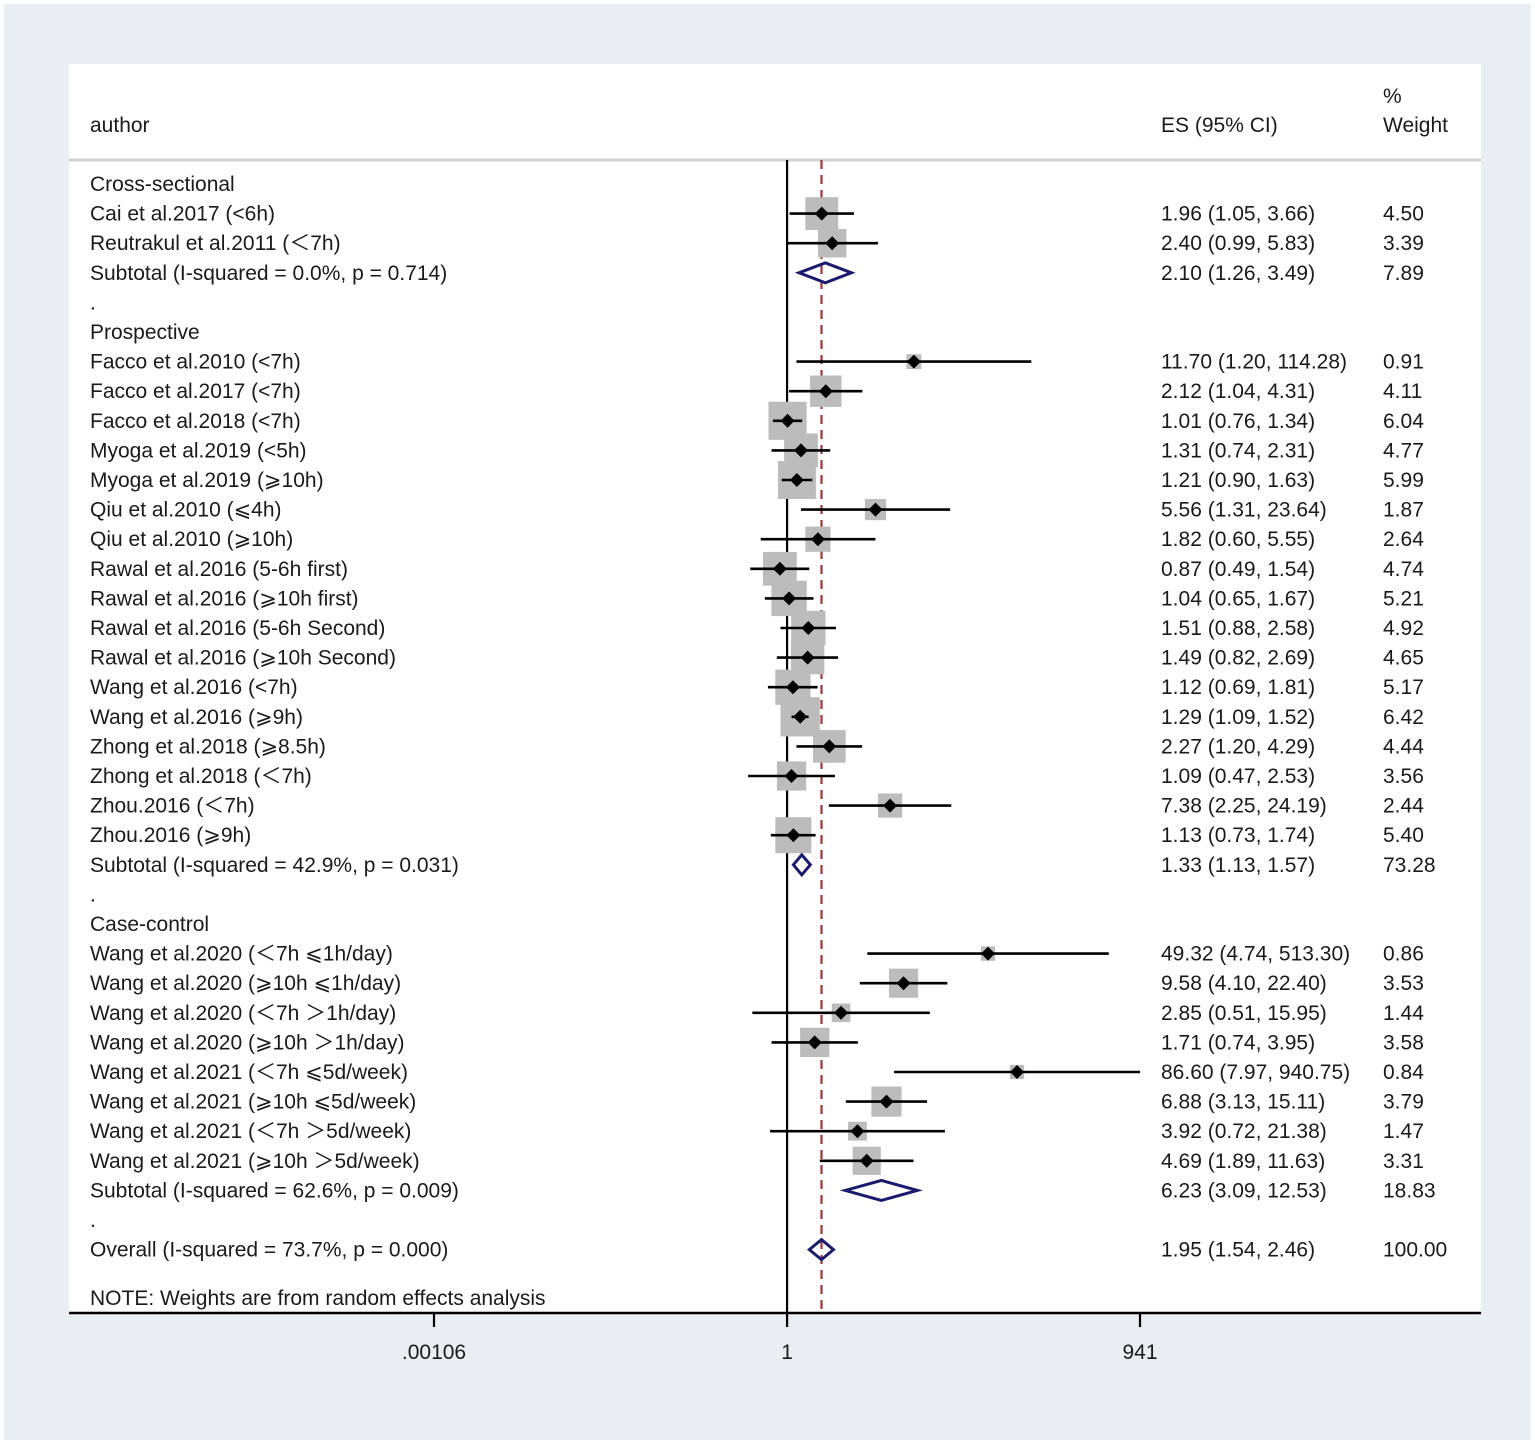 The height and width of the screenshot is (1444, 1535). Describe the element at coordinates (1238, 687) in the screenshot. I see `es-ci-value: 1.12 (0.69, 1.81)` at that location.